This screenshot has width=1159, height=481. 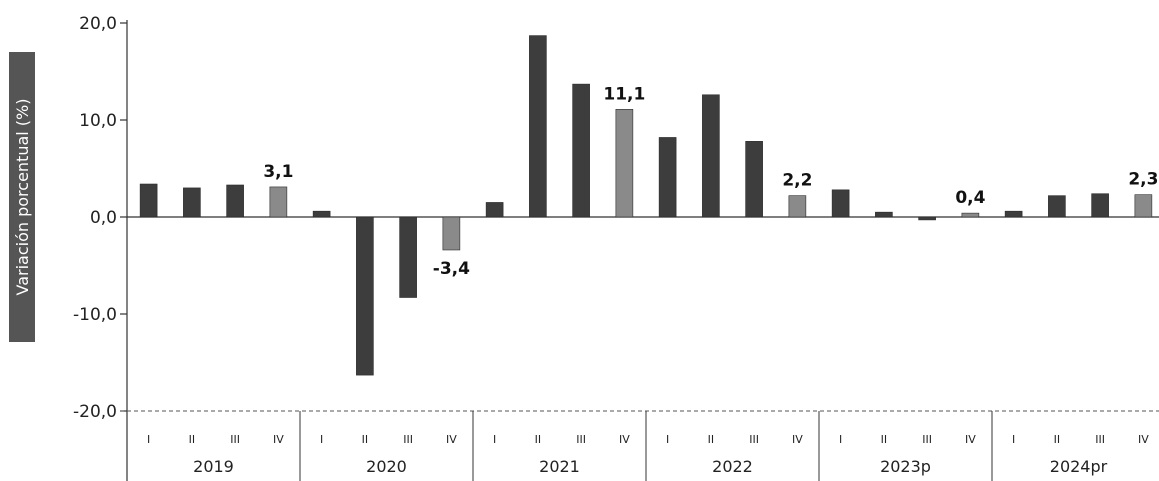 I want to click on year-label: 2021, so click(x=559, y=466).